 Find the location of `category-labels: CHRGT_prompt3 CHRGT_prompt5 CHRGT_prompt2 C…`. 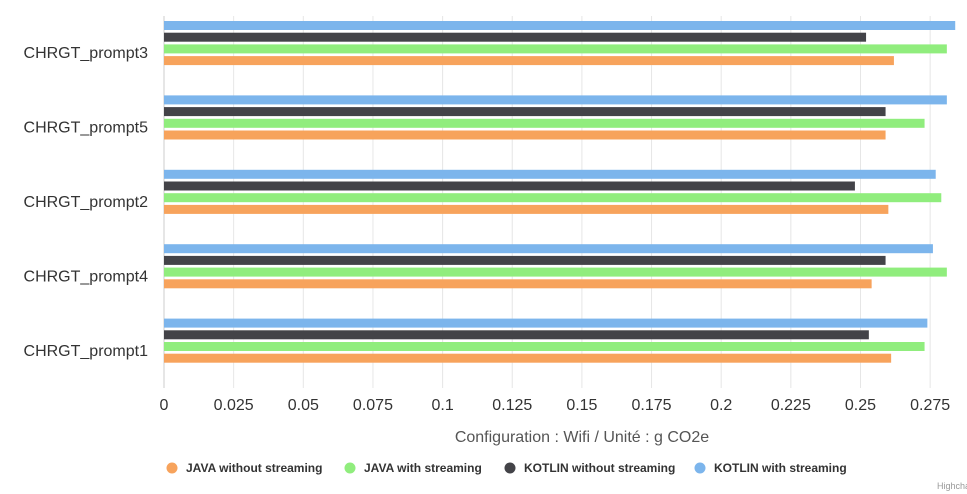

category-labels: CHRGT_prompt3 CHRGT_prompt5 CHRGT_prompt2 C… is located at coordinates (86, 202).